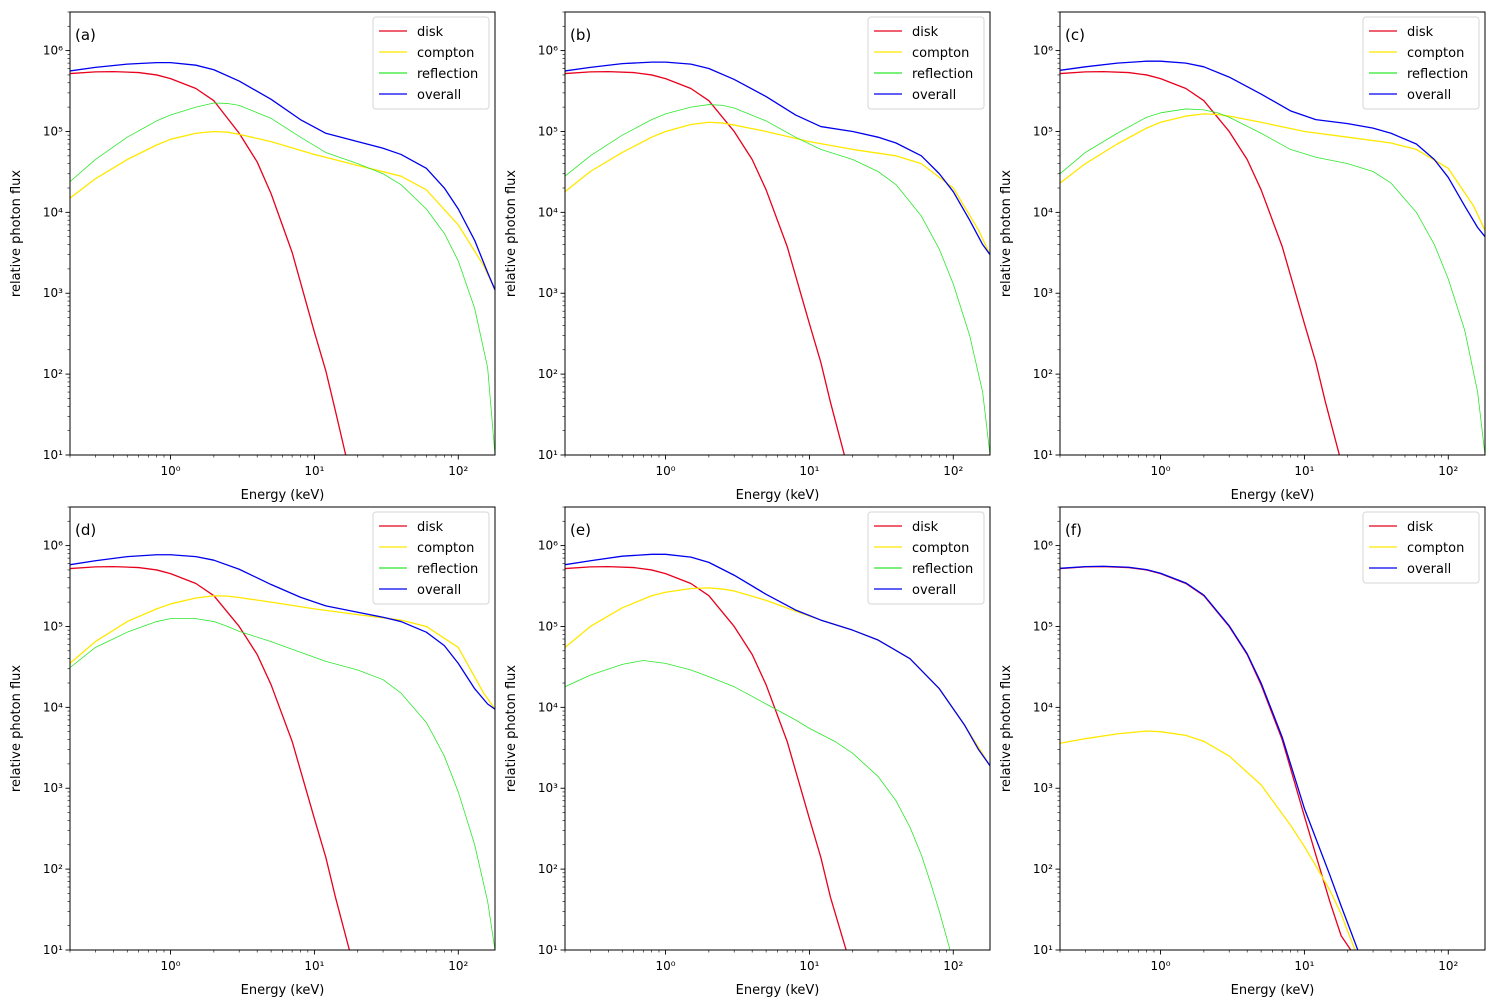 The height and width of the screenshot is (1003, 1500). I want to click on legend: disk compton overall, so click(1421, 547).